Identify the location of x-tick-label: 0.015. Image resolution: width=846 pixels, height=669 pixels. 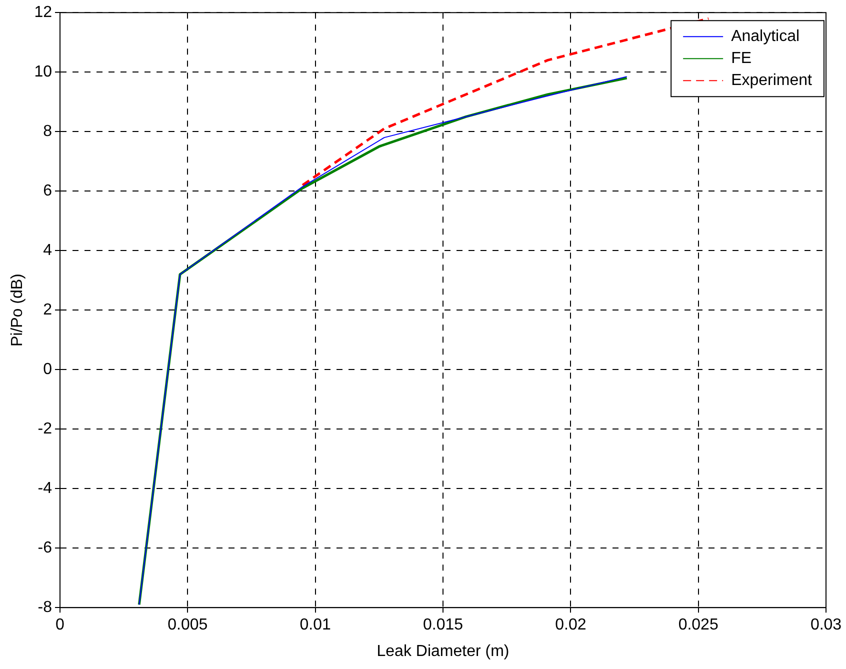
(443, 625).